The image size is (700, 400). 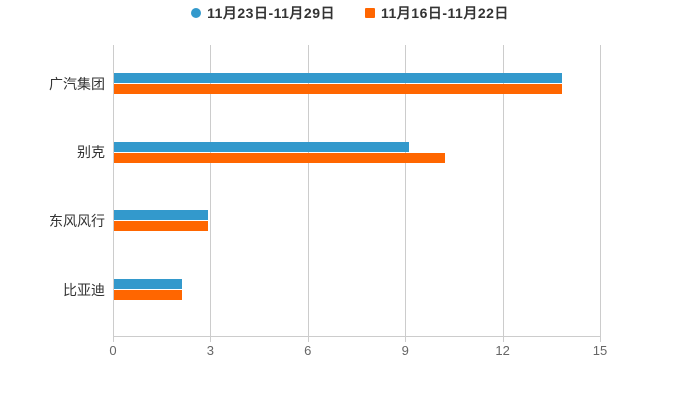 I want to click on x-tick-label-12: 12, so click(x=502, y=350).